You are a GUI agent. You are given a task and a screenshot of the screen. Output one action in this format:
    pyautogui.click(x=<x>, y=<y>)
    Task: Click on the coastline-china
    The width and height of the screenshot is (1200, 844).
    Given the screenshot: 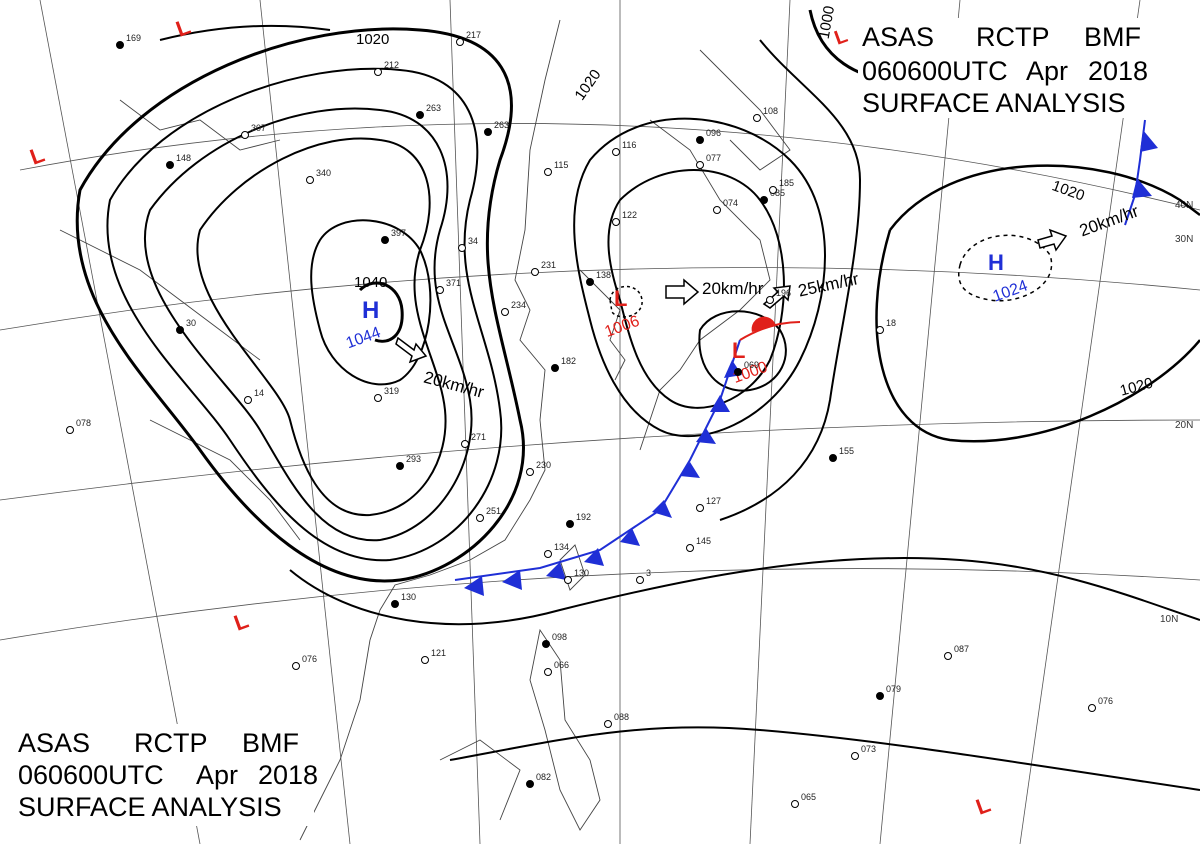 What is the action you would take?
    pyautogui.click(x=465, y=330)
    